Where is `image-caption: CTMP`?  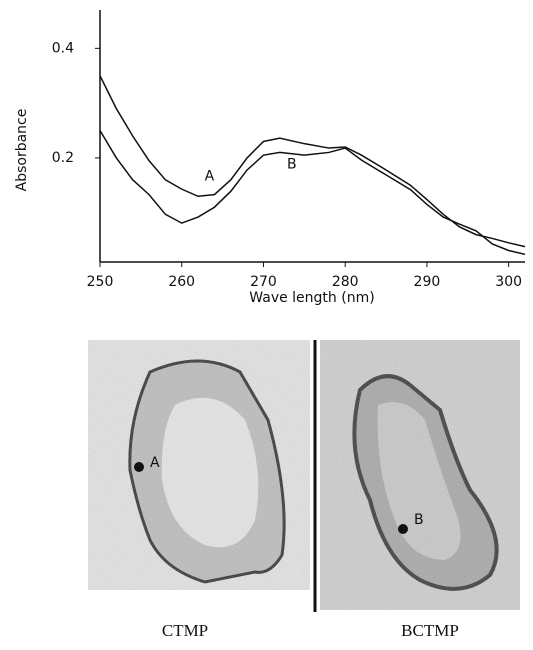
image-caption: CTMP is located at coordinates (185, 630).